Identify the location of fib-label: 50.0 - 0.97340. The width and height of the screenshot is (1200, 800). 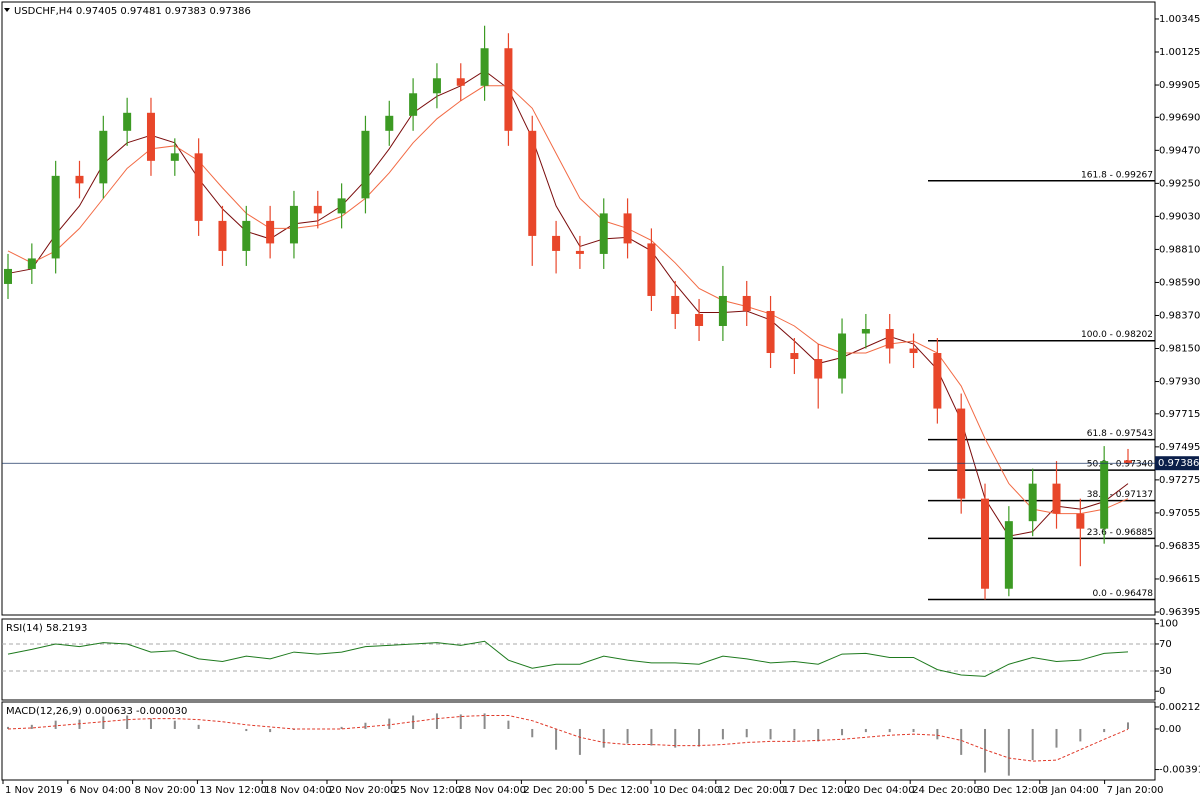
(1120, 465).